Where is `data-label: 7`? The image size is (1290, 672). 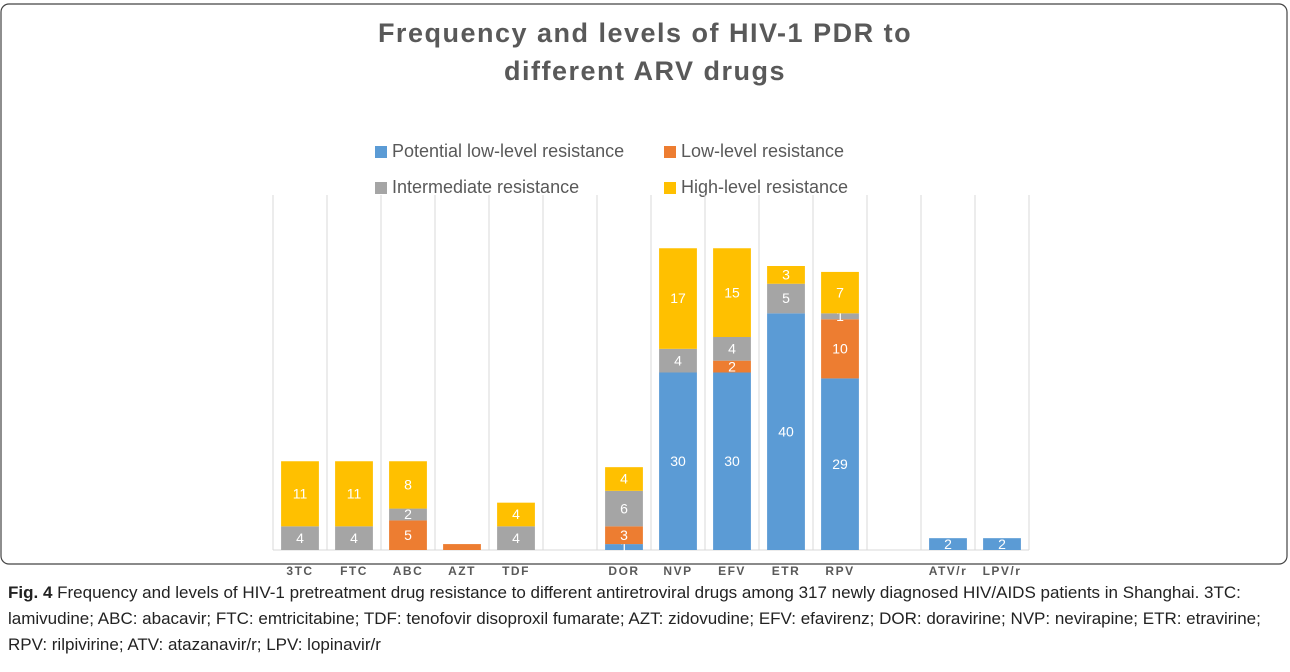 data-label: 7 is located at coordinates (840, 292).